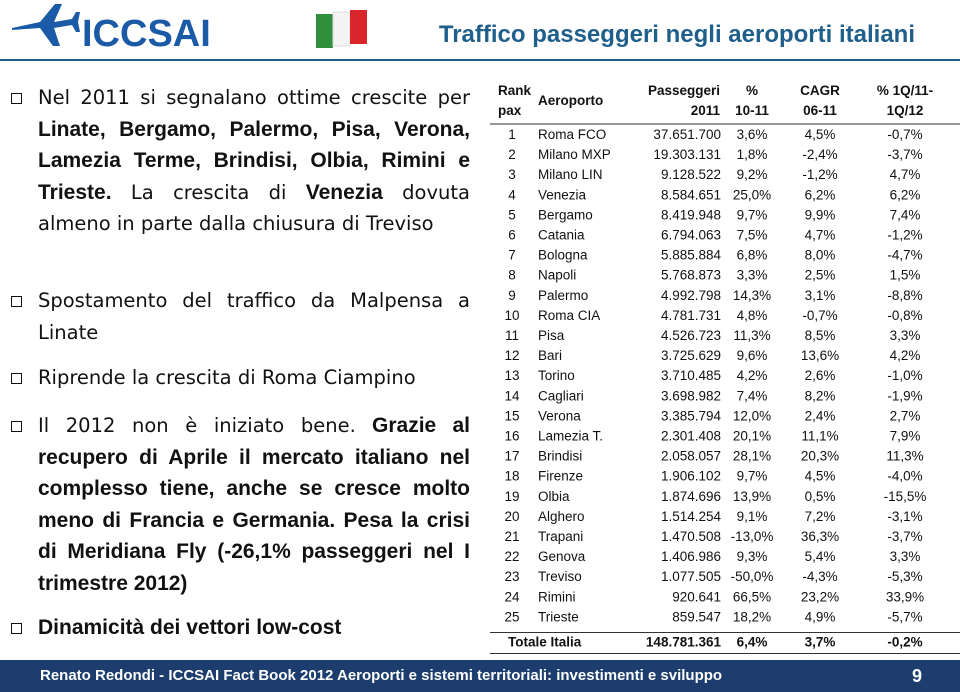 The image size is (960, 692). I want to click on bullet-text: La crescita di, so click(208, 192).